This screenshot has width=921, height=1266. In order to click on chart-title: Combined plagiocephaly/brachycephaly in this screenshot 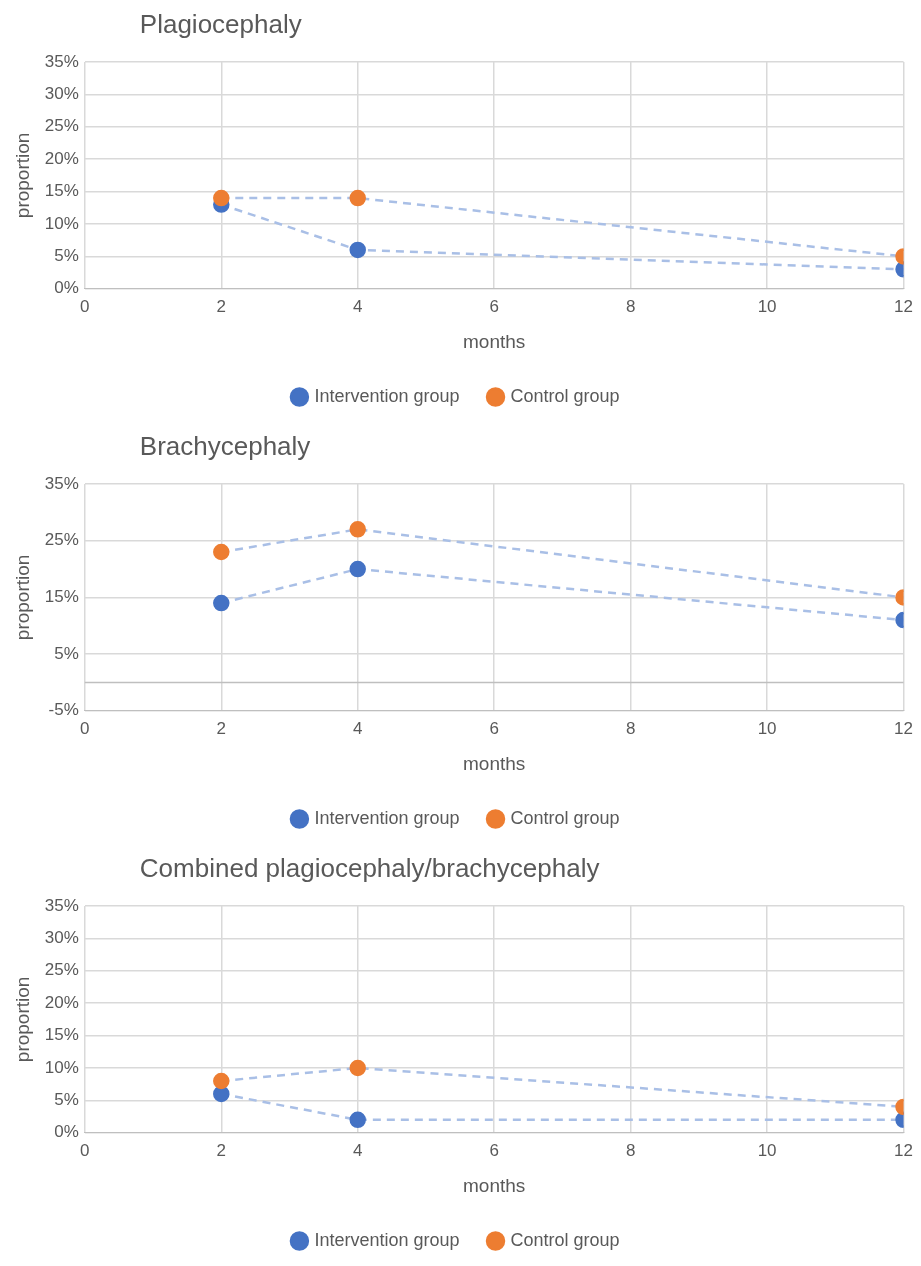, I will do `click(369, 868)`.